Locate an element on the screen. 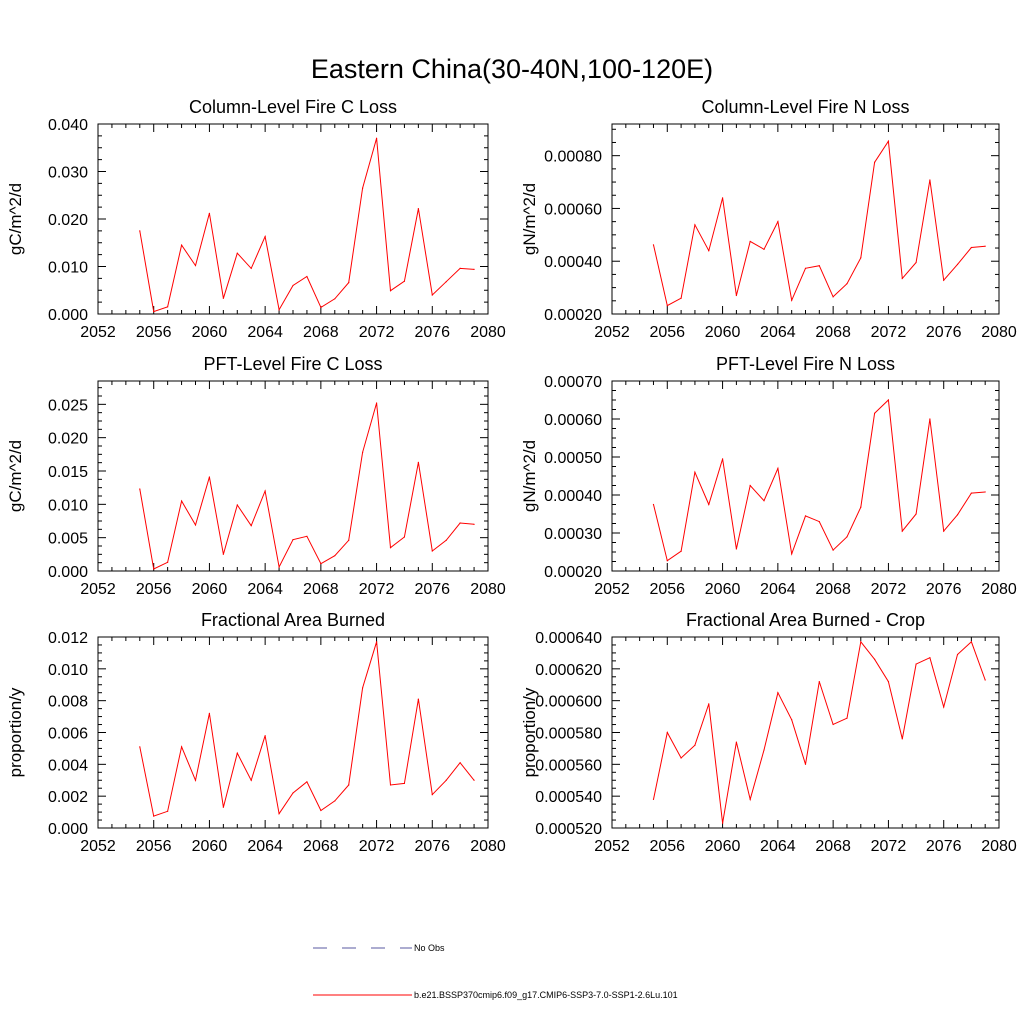  x-tick-label: 2068 is located at coordinates (321, 332).